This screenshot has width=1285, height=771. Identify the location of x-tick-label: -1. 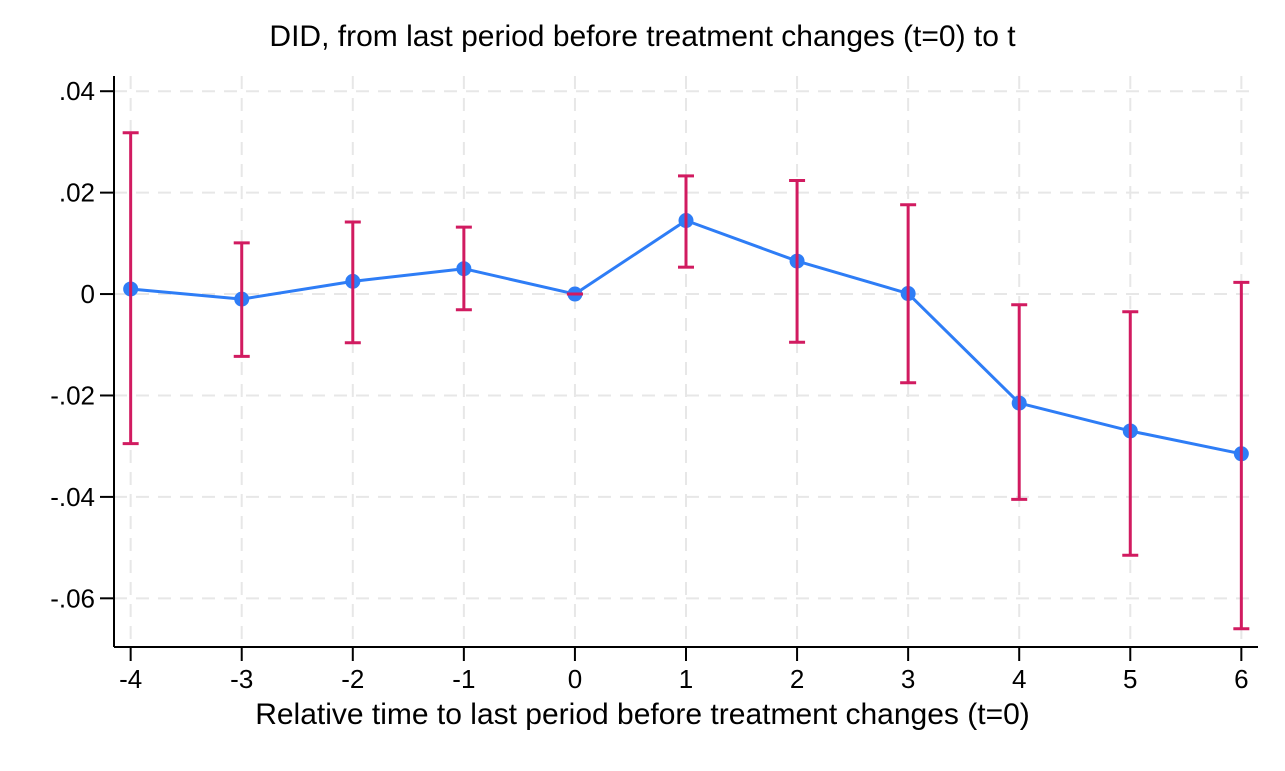
(463, 679).